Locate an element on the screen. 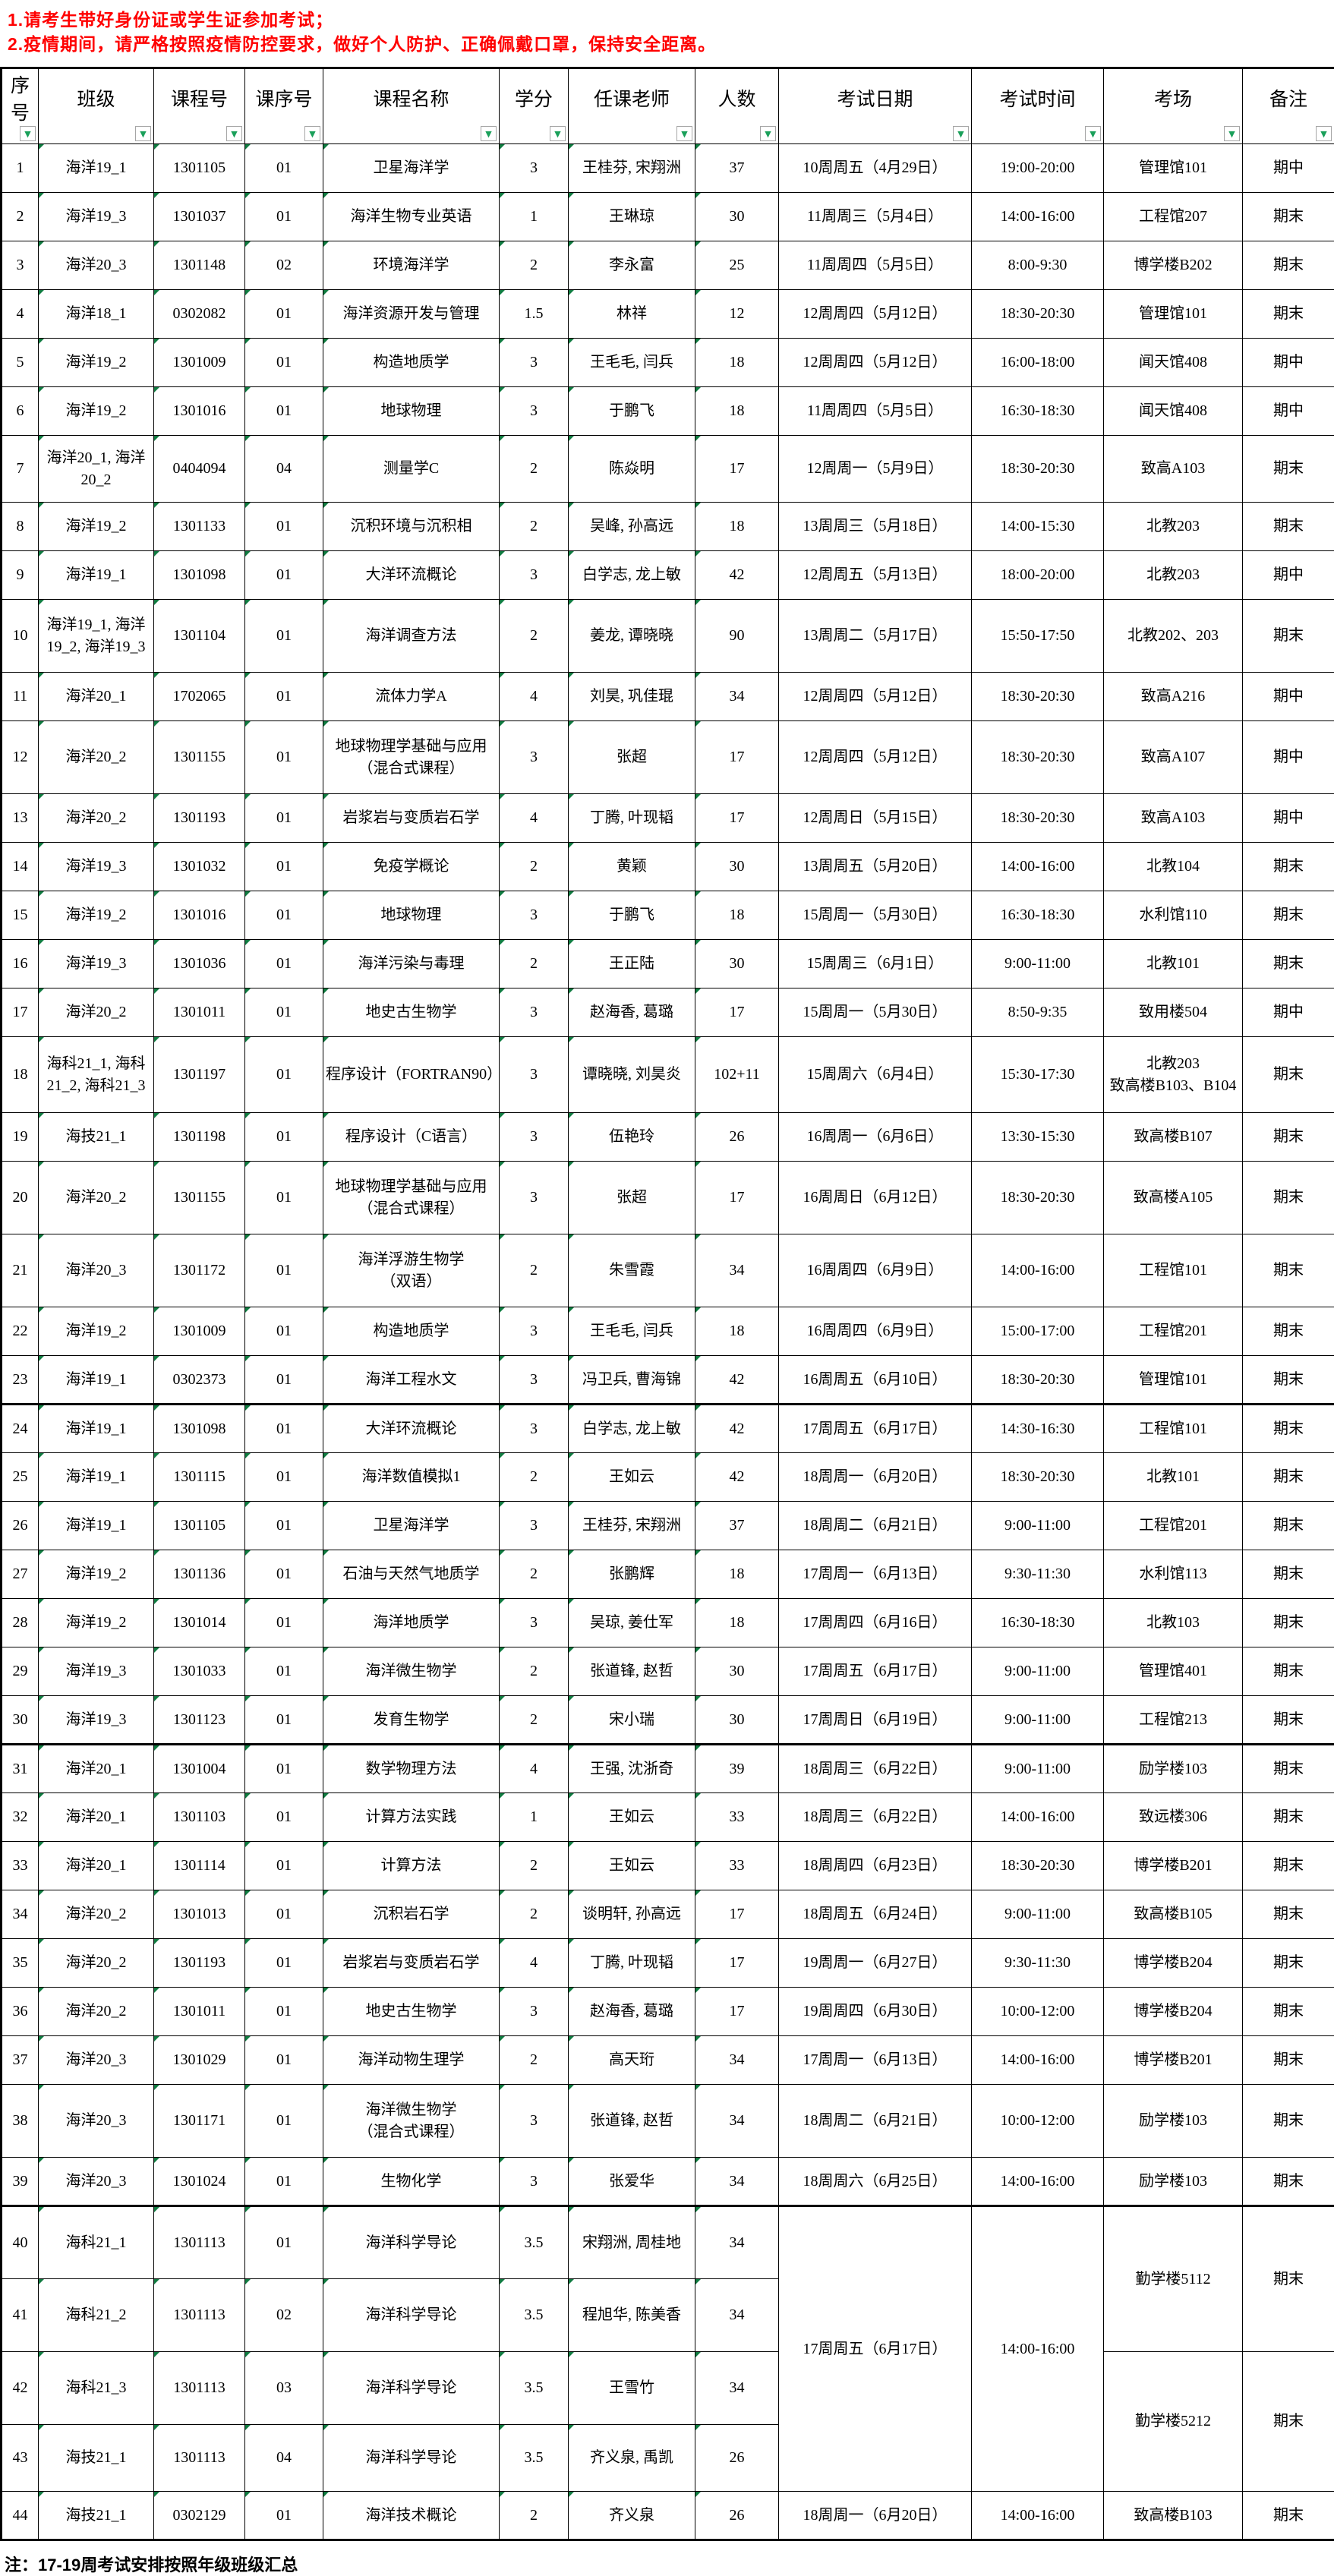 This screenshot has height=2576, width=1334. cell-r3-c5: 环境海洋学 is located at coordinates (411, 265).